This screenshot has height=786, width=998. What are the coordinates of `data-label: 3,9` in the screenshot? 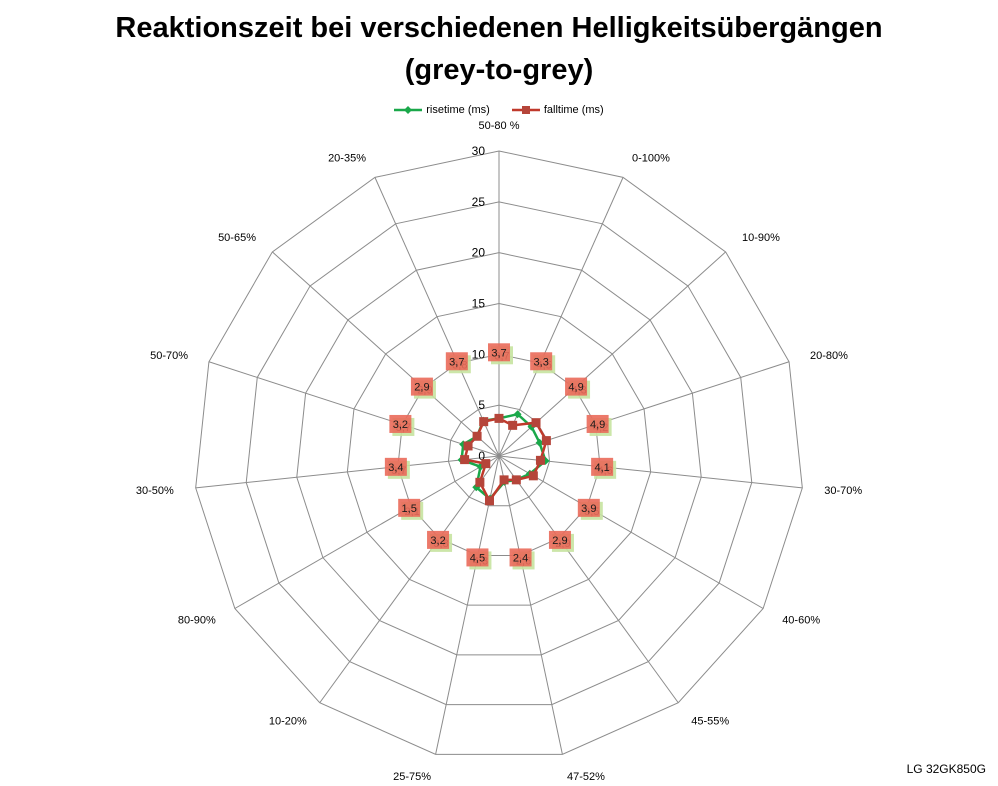 It's located at (588, 509).